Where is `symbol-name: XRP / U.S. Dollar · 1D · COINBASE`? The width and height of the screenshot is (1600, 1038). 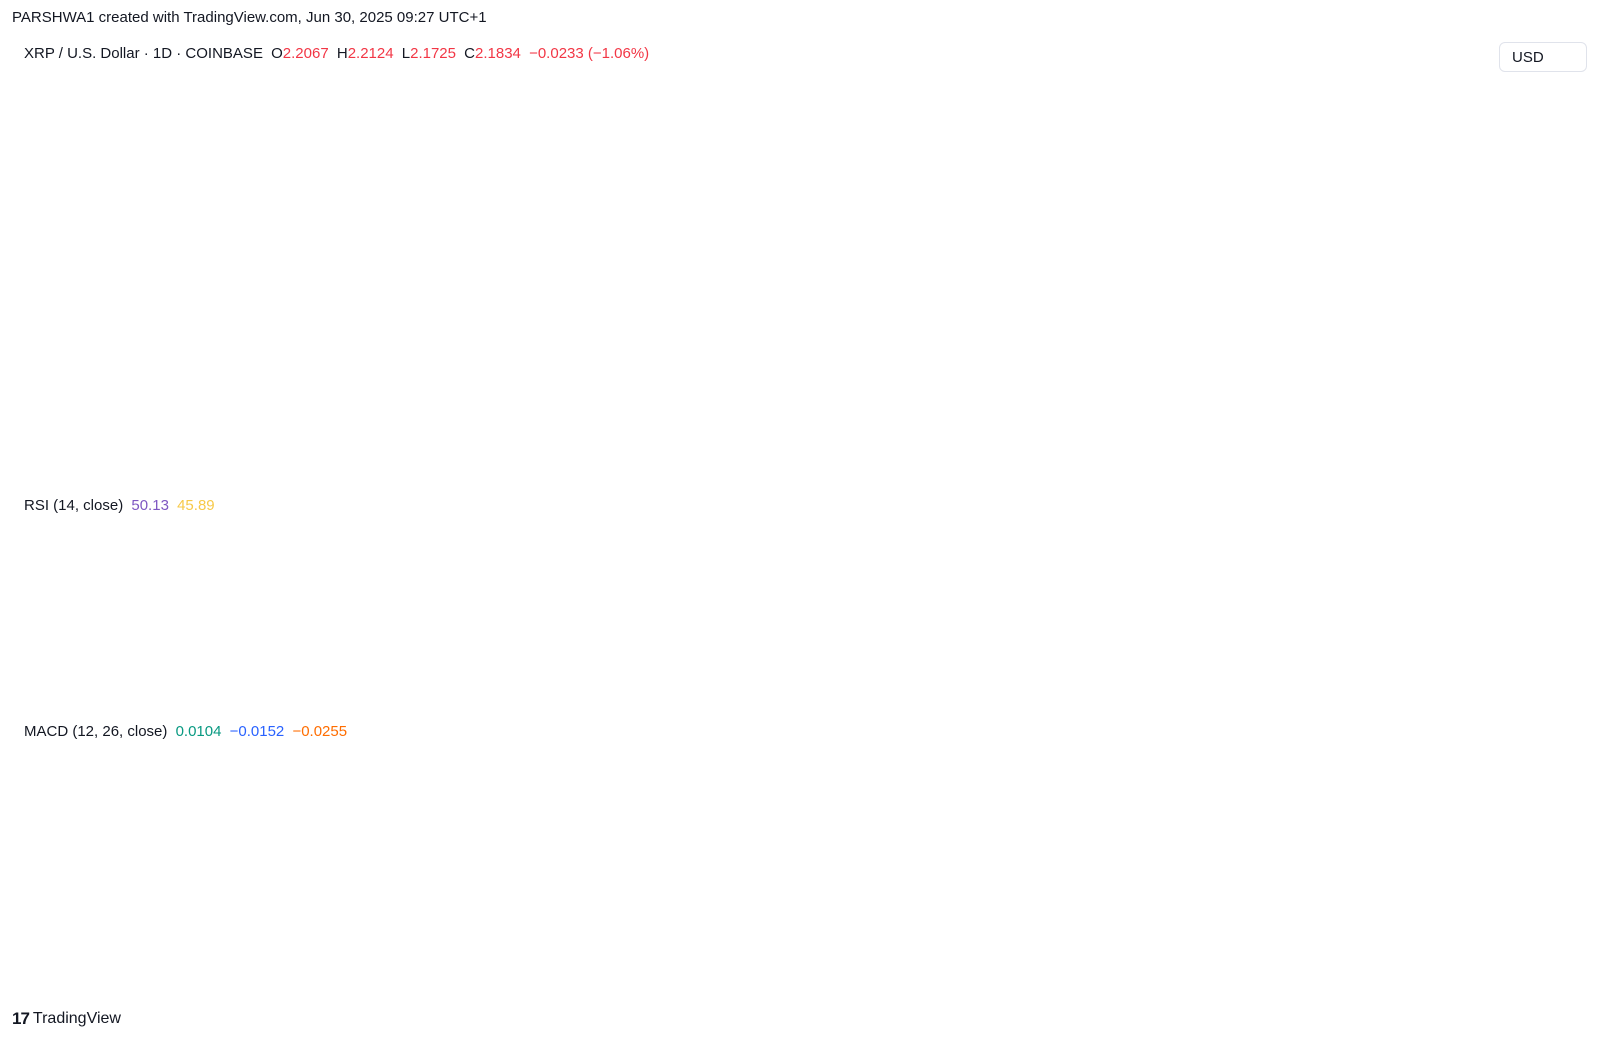
symbol-name: XRP / U.S. Dollar · 1D · COINBASE is located at coordinates (143, 53).